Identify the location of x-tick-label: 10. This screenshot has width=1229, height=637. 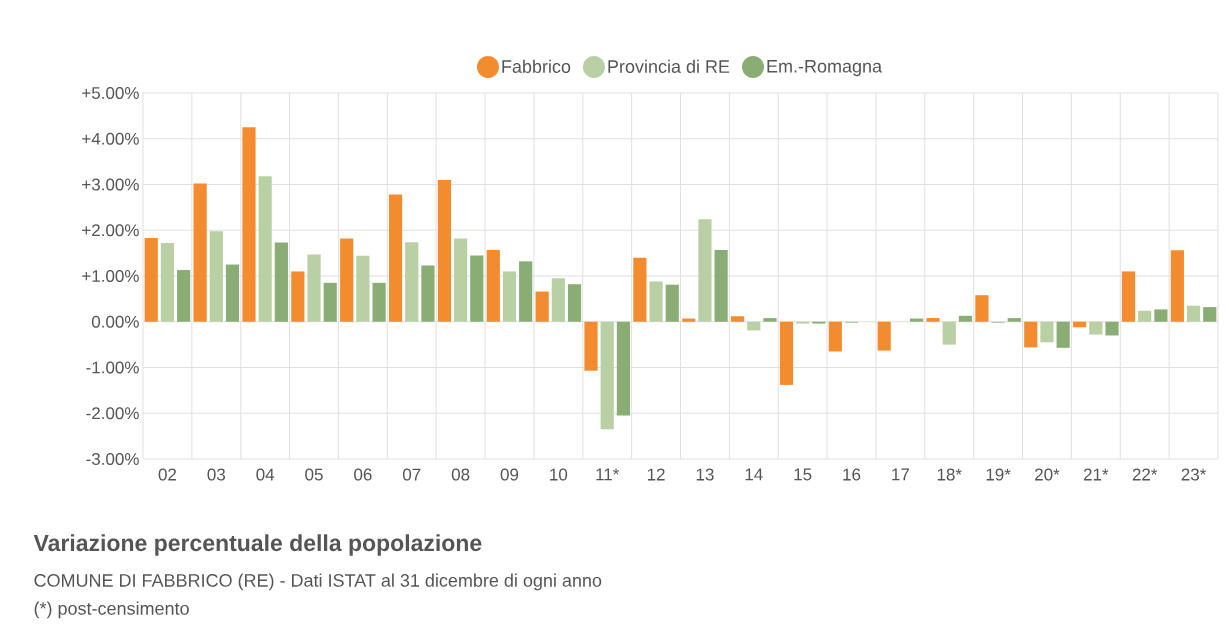
(559, 474).